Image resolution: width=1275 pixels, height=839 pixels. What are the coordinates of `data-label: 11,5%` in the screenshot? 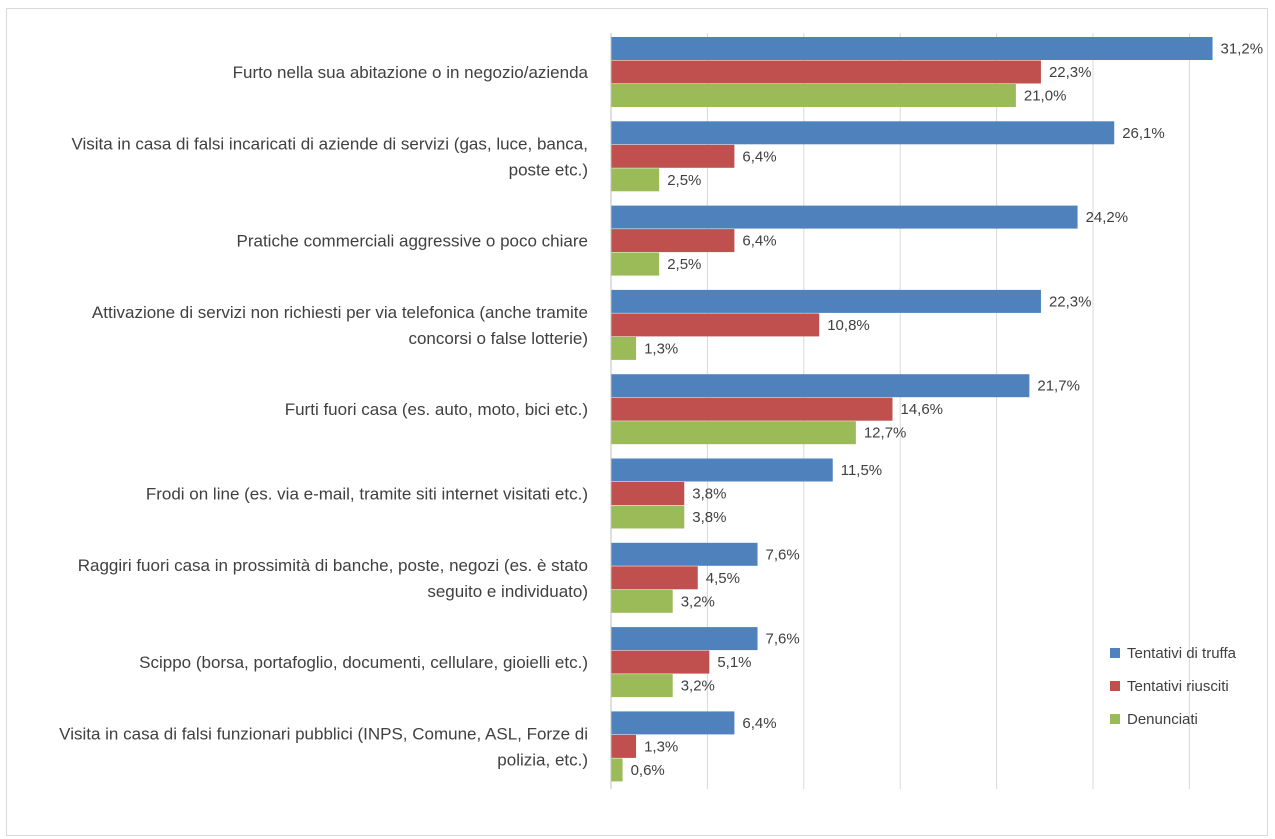 It's located at (861, 470).